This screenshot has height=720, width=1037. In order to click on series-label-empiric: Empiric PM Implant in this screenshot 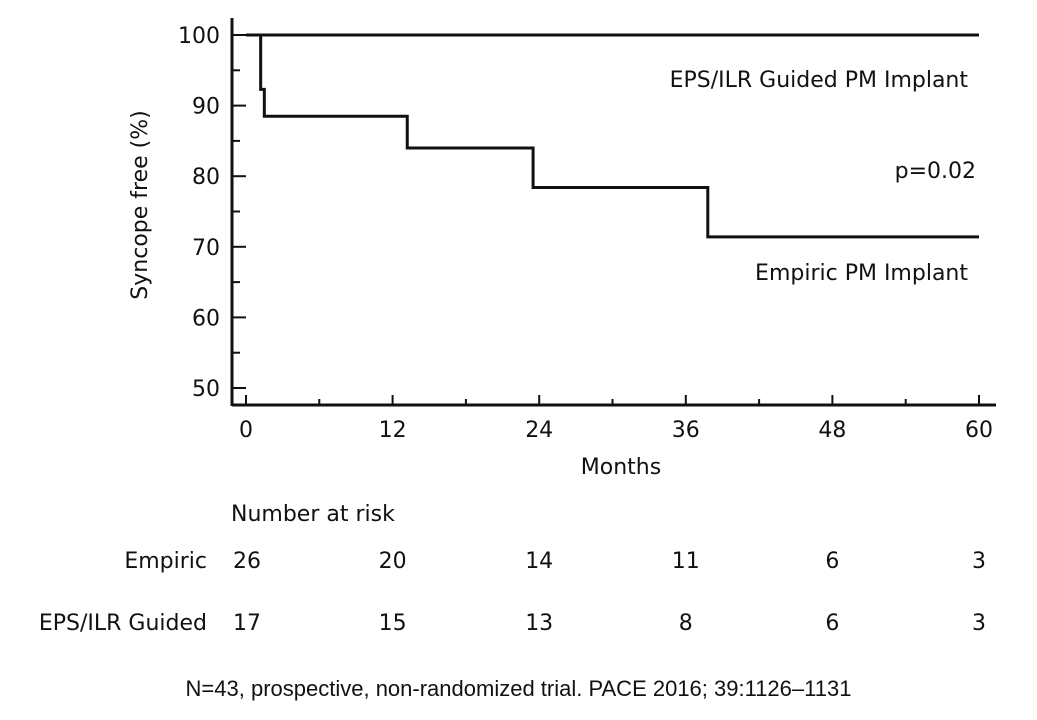, I will do `click(861, 273)`.